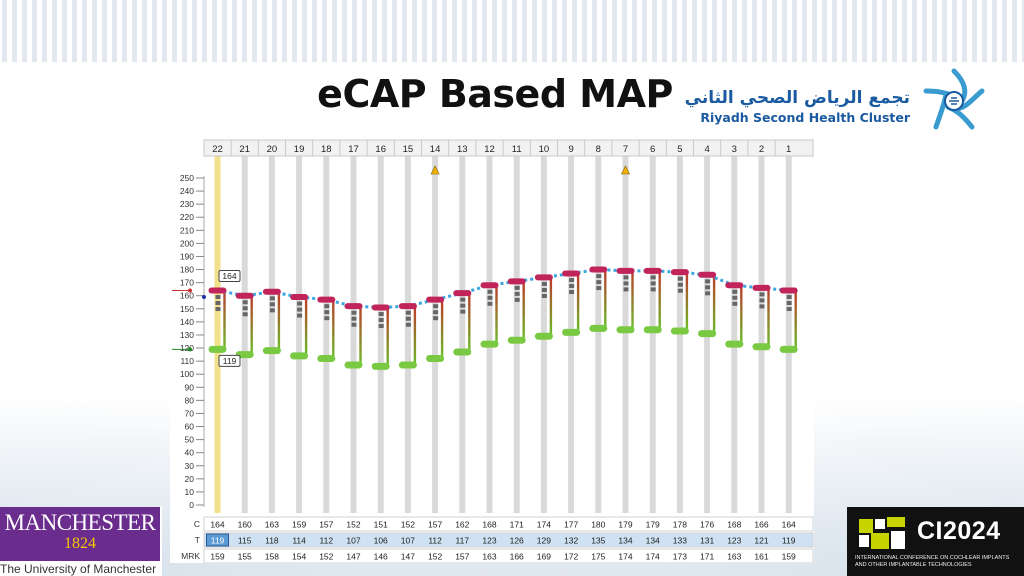  I want to click on table-cell-c: 174, so click(544, 525).